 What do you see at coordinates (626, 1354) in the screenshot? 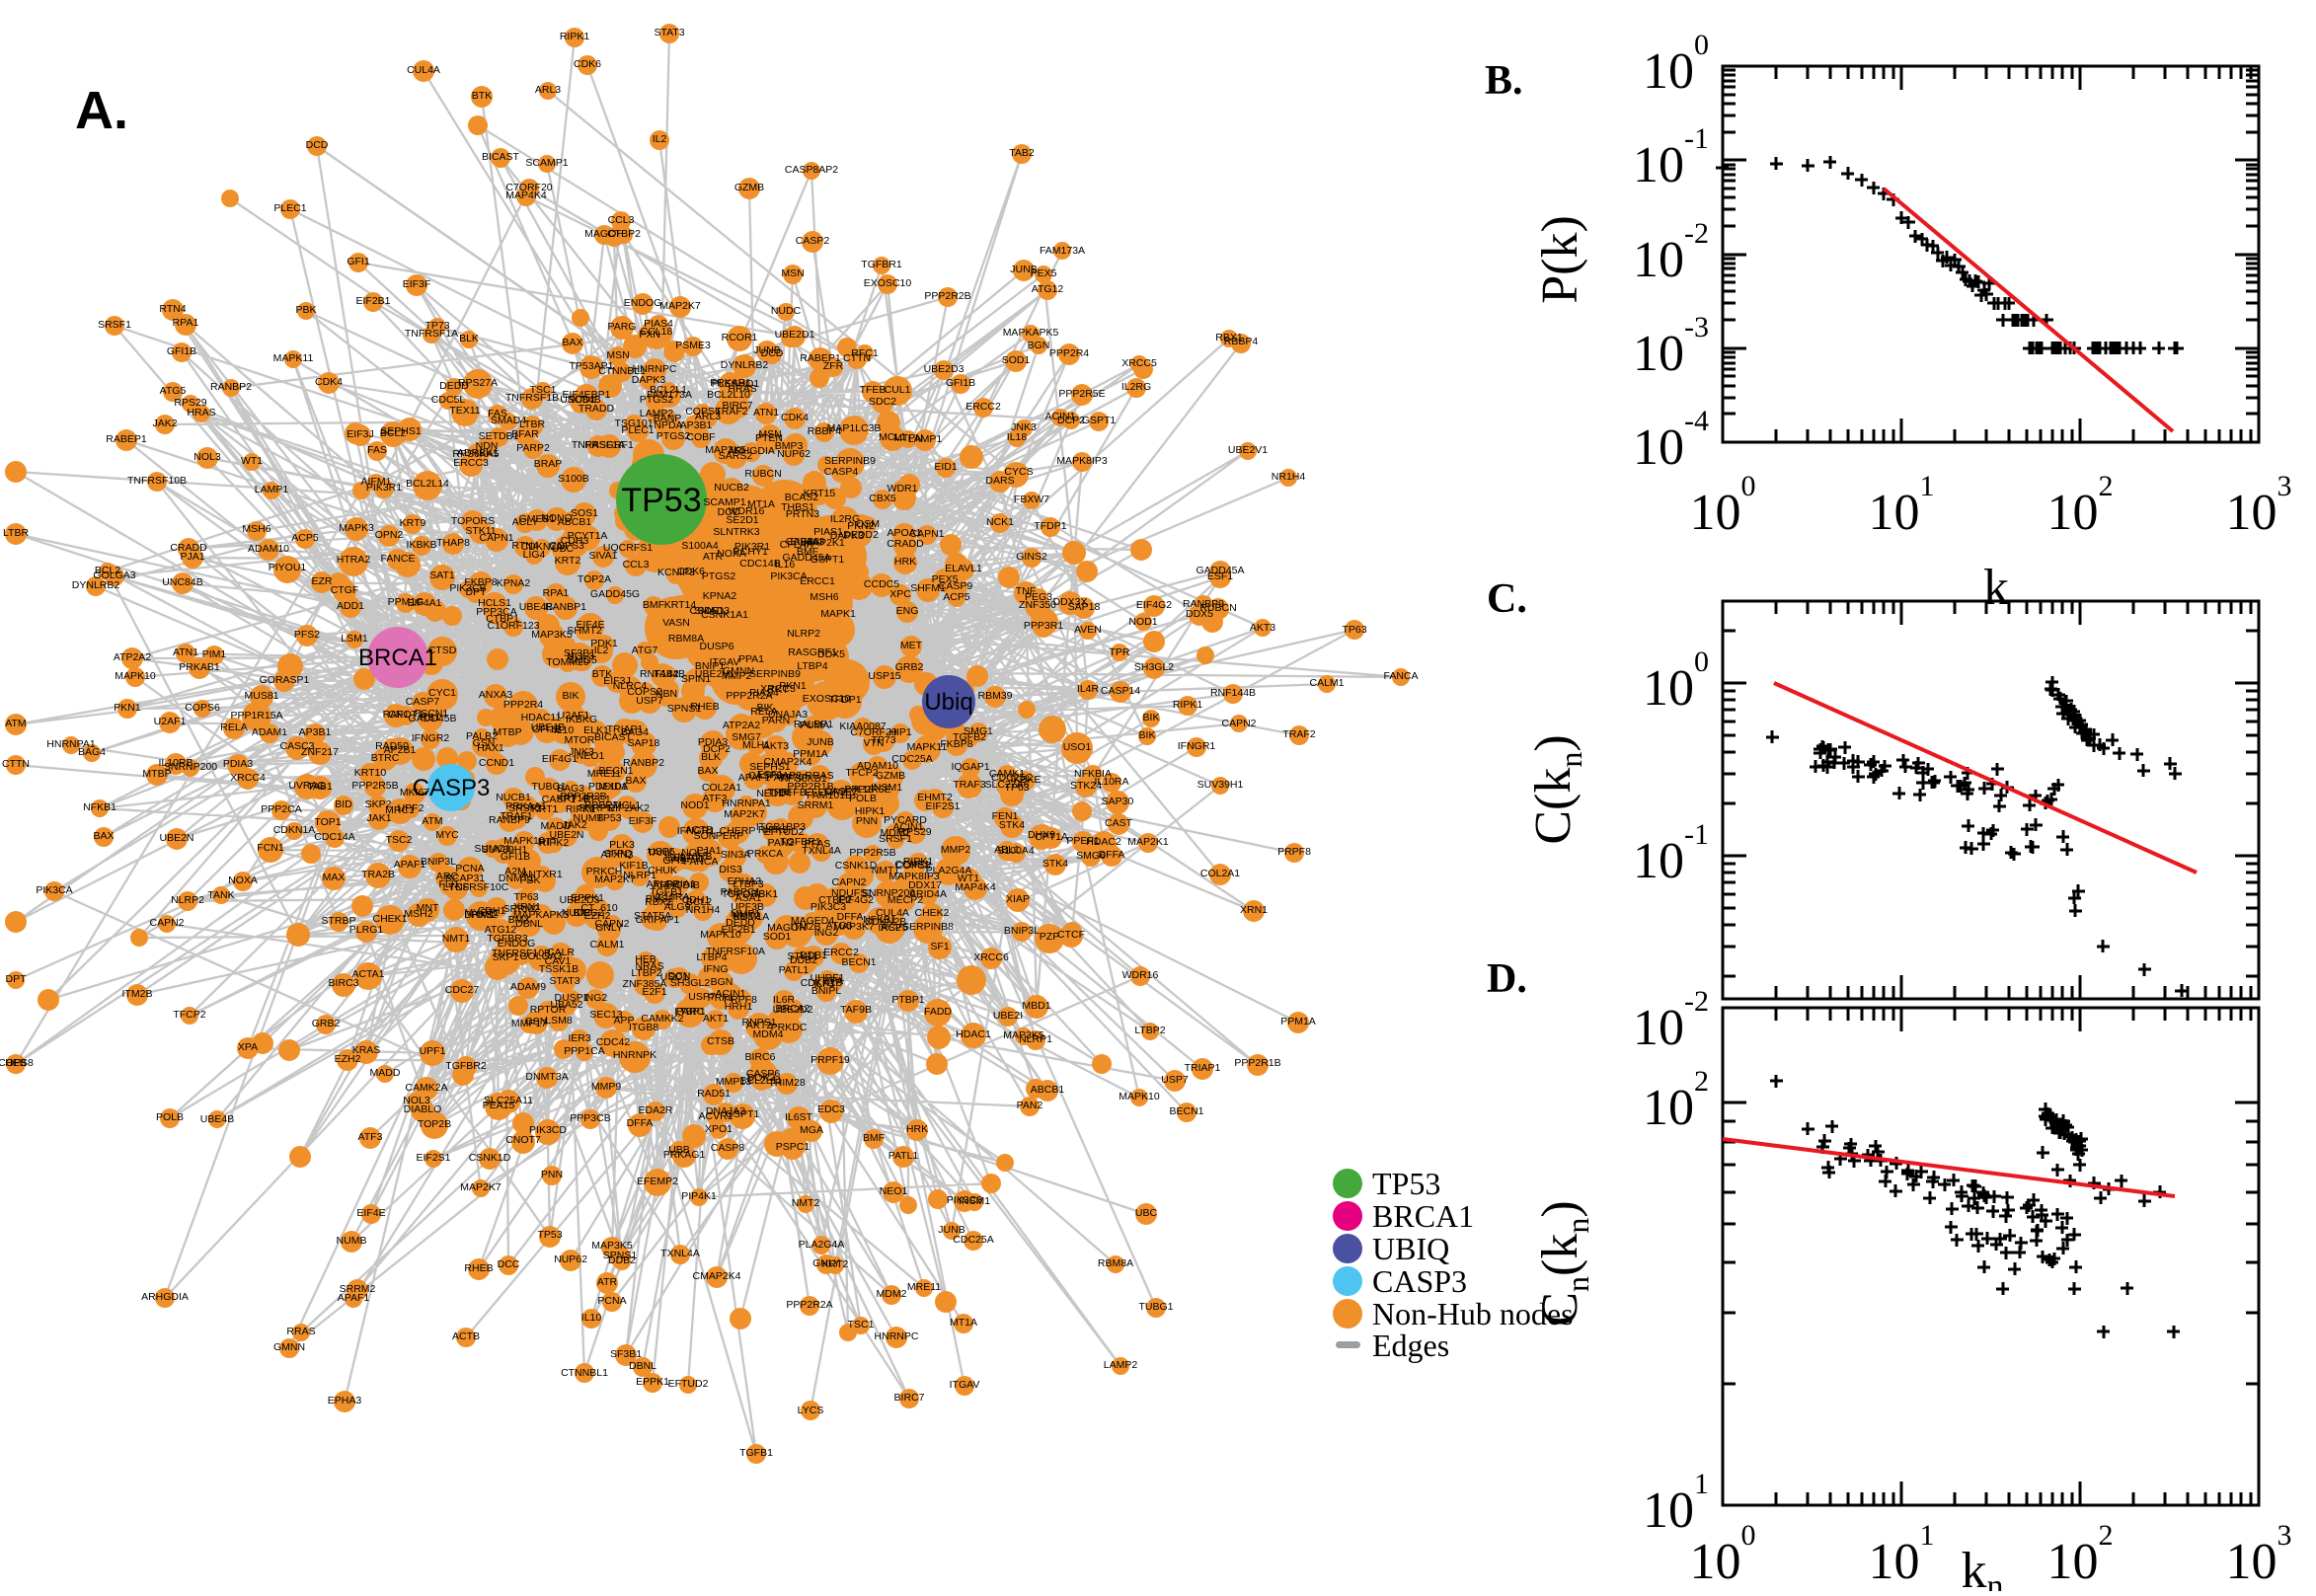
I see `svg-text: SF3B1` at bounding box center [626, 1354].